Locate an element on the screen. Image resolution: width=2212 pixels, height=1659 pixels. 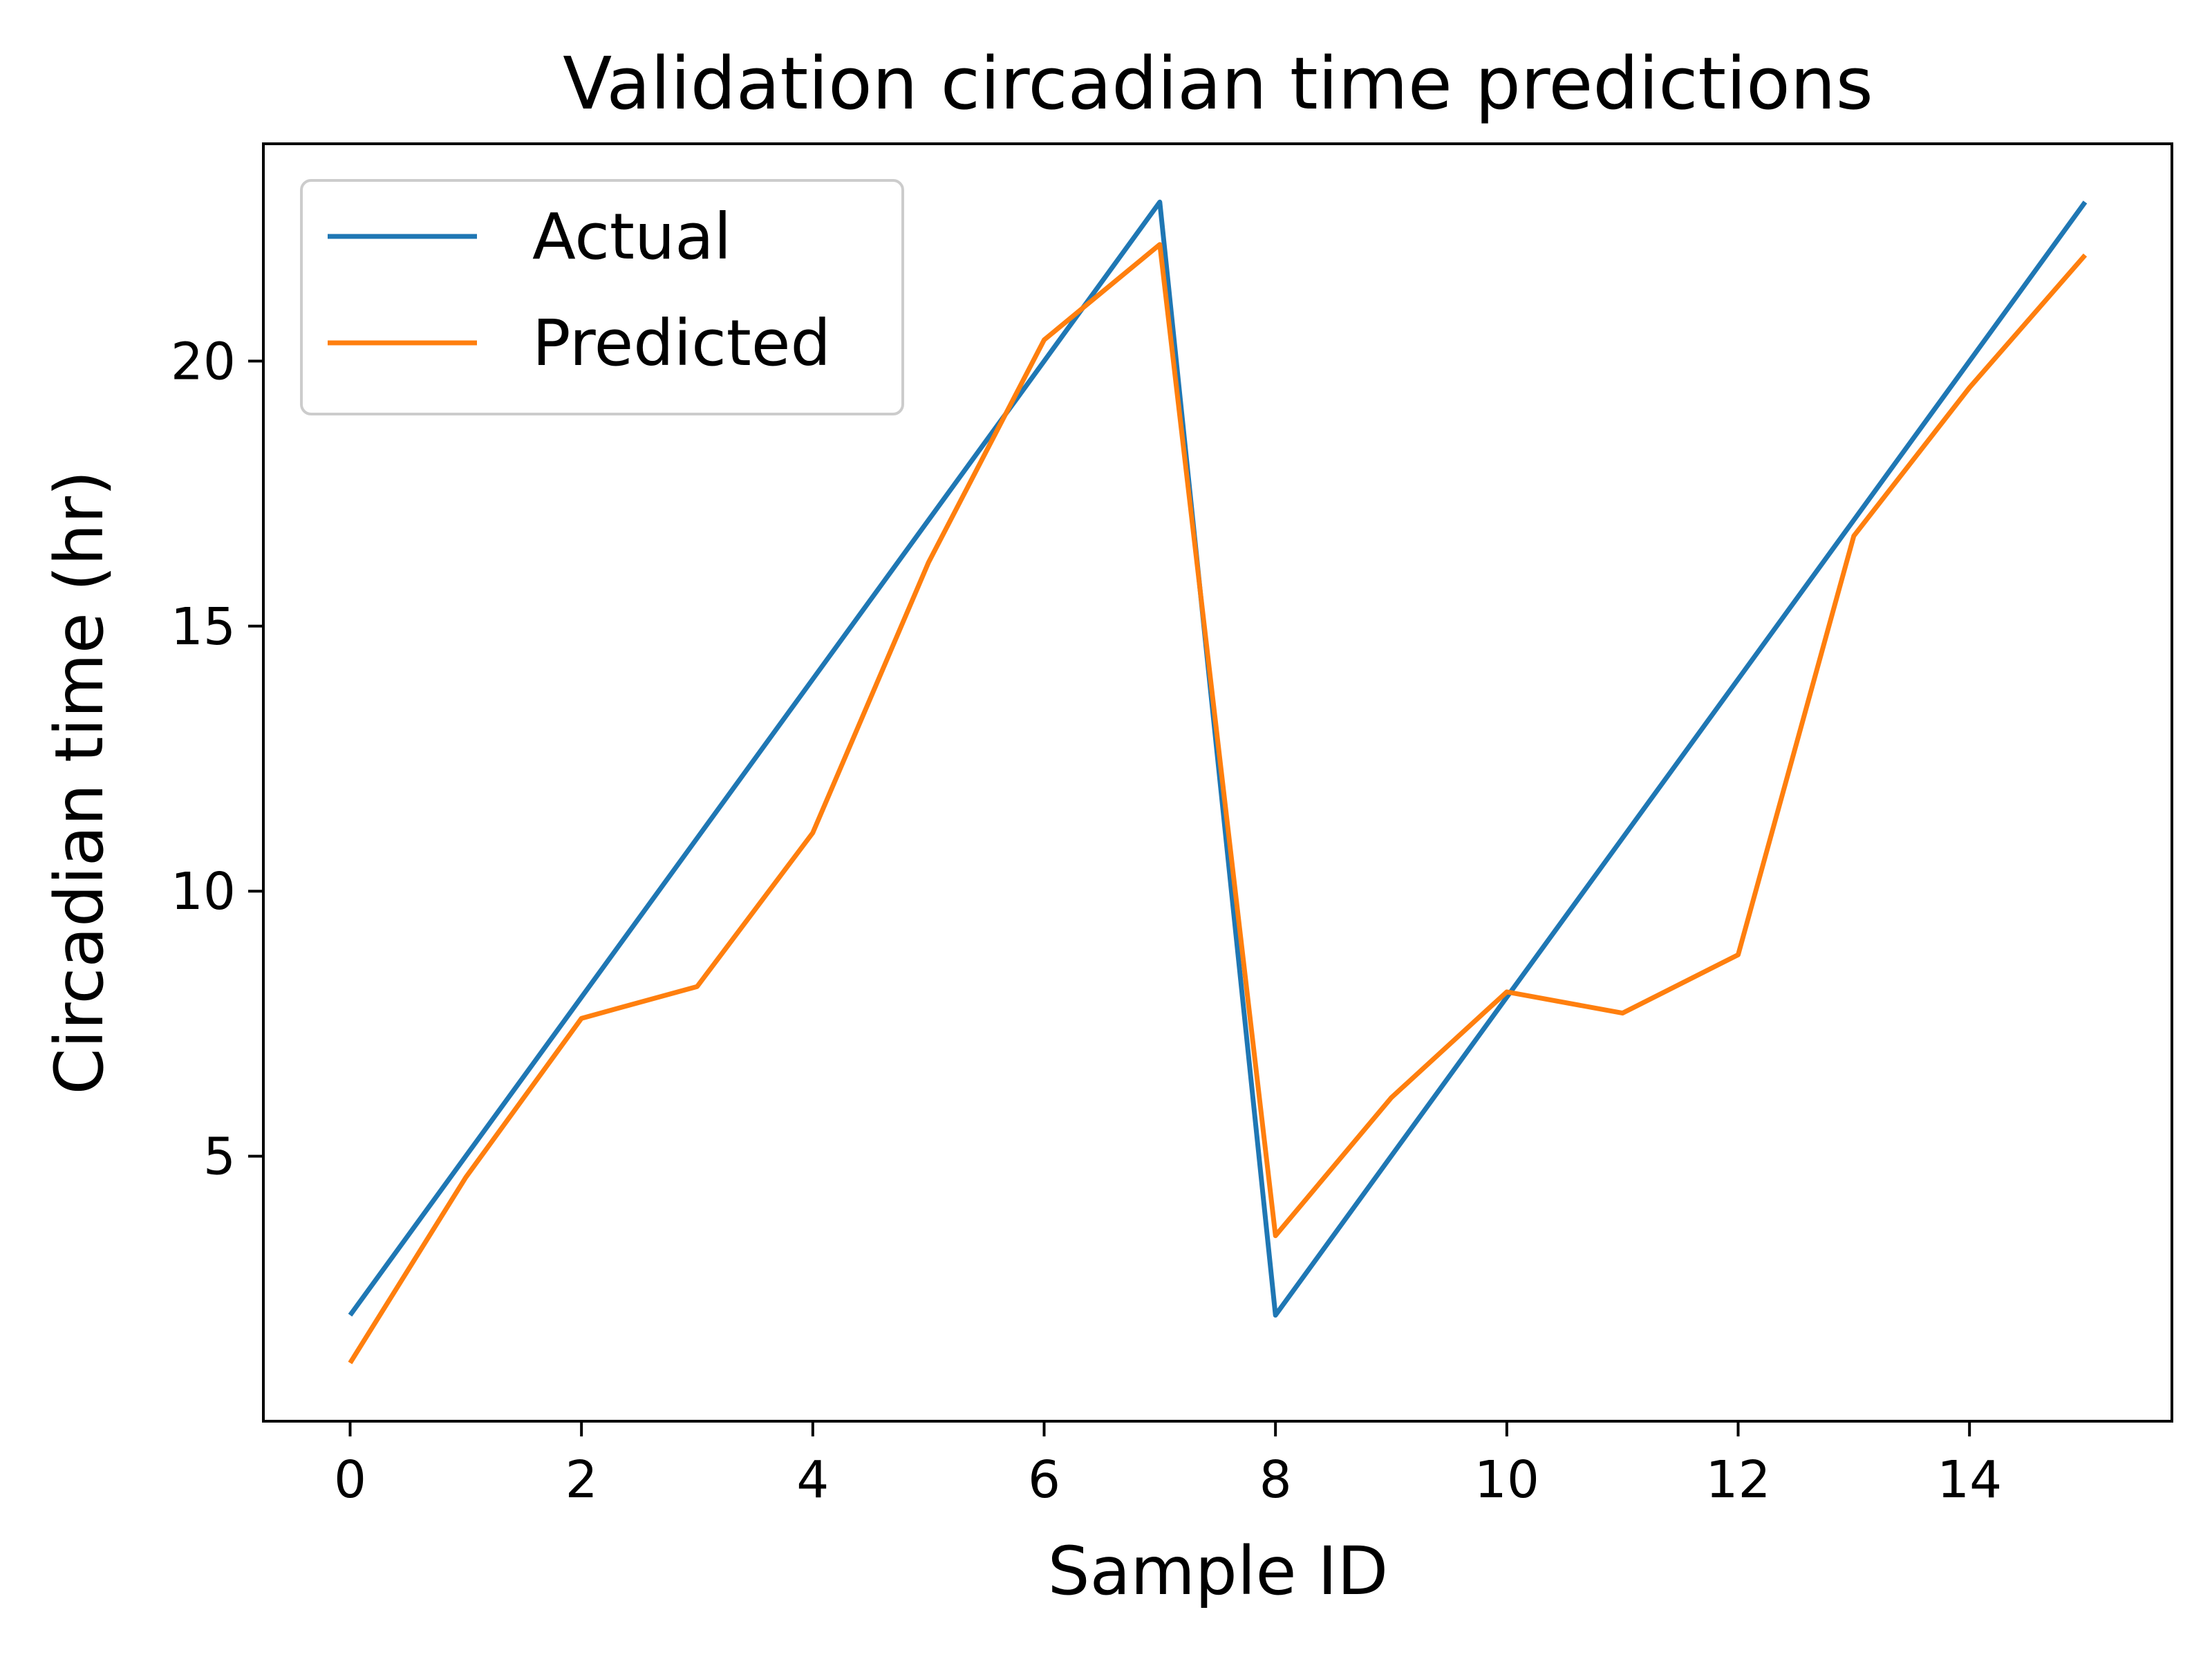
legend-label-actual: Actual is located at coordinates (631, 237).